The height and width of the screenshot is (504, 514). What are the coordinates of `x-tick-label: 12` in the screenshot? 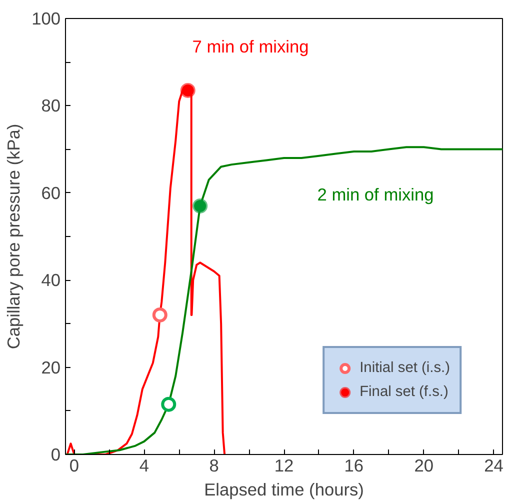 It's located at (284, 466).